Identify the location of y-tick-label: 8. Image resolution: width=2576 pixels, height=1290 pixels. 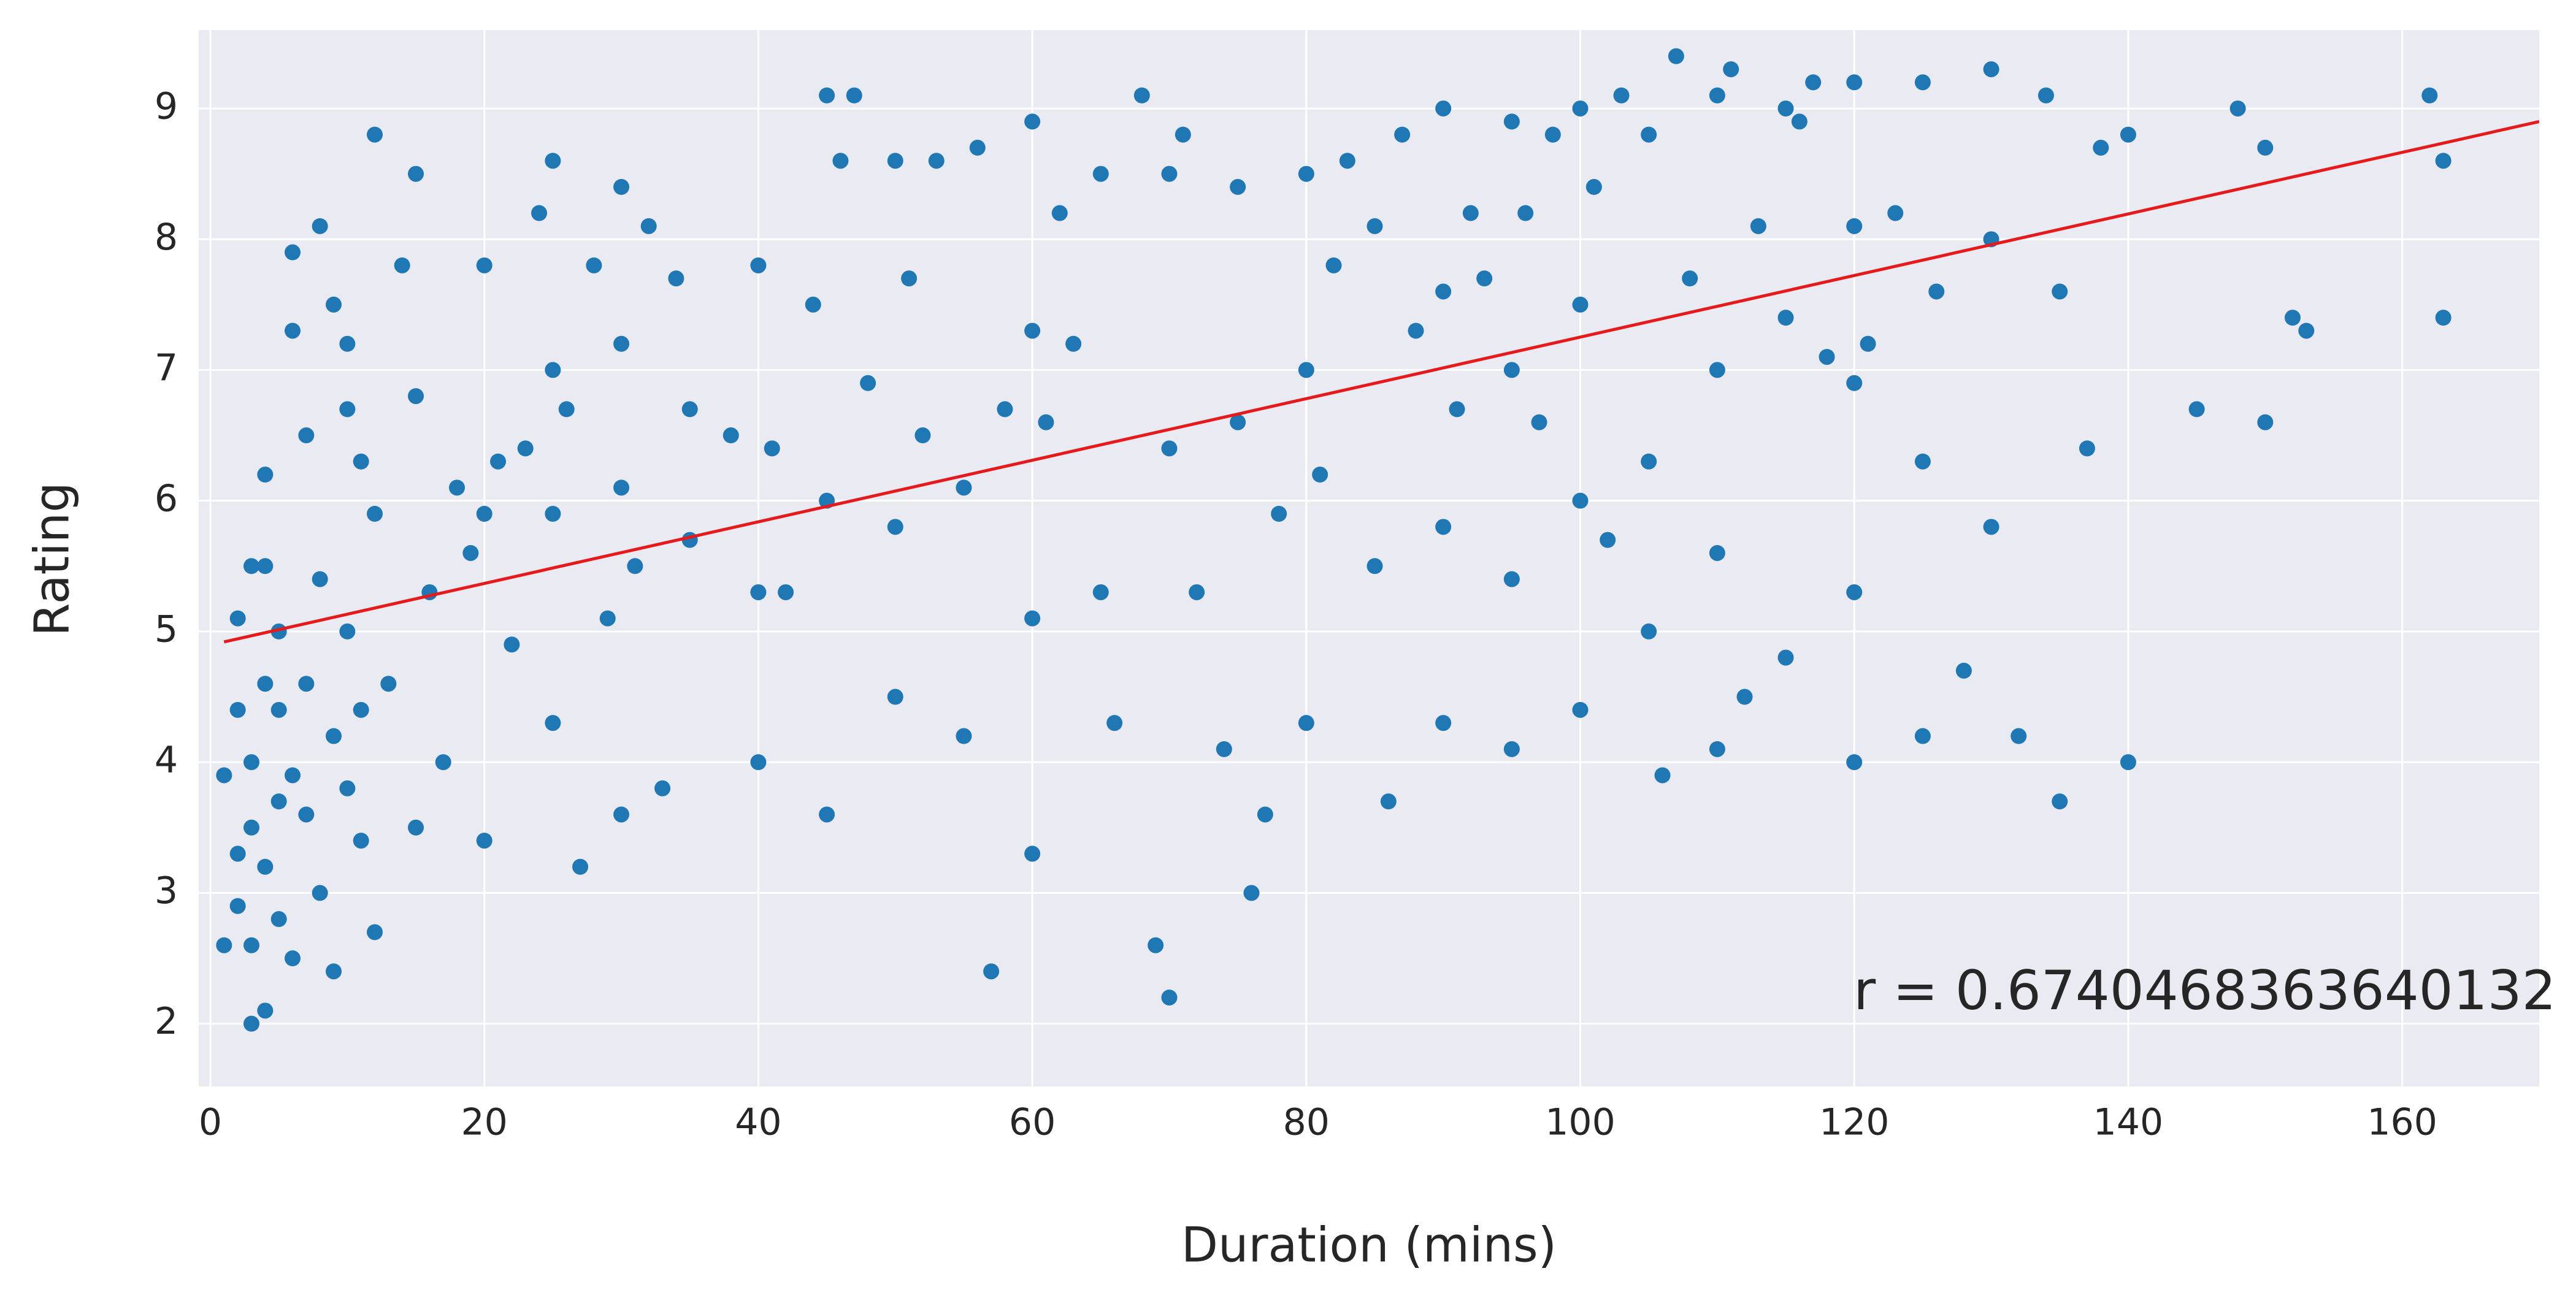
(166, 237).